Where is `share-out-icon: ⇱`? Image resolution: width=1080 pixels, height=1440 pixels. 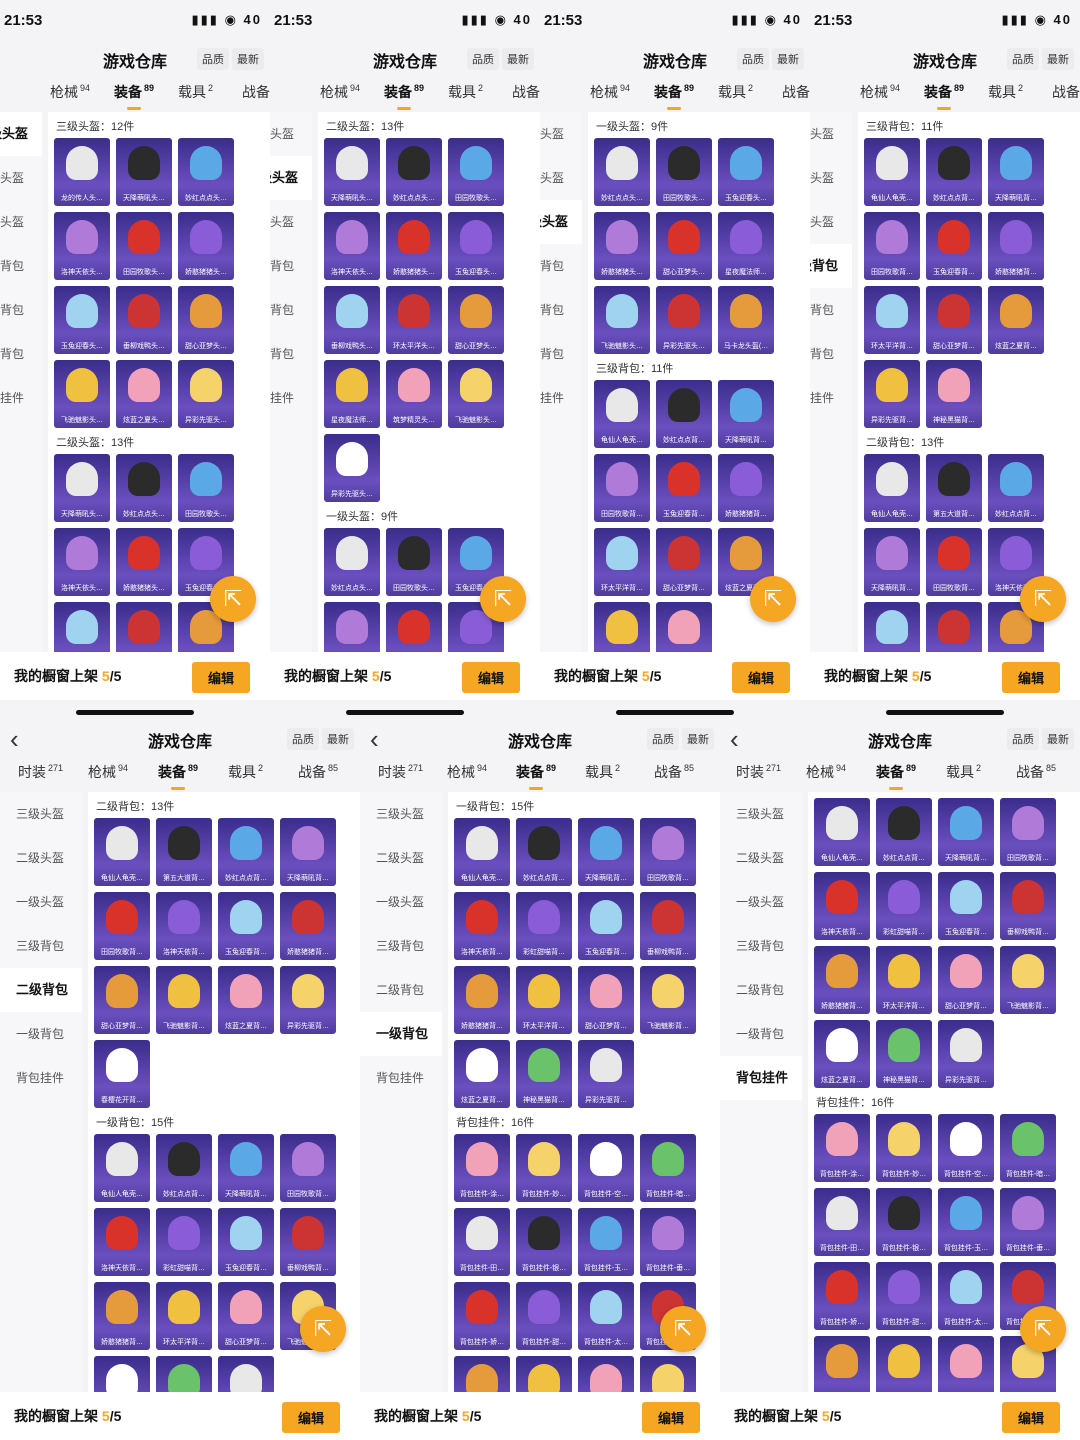 share-out-icon: ⇱ is located at coordinates (1043, 1329).